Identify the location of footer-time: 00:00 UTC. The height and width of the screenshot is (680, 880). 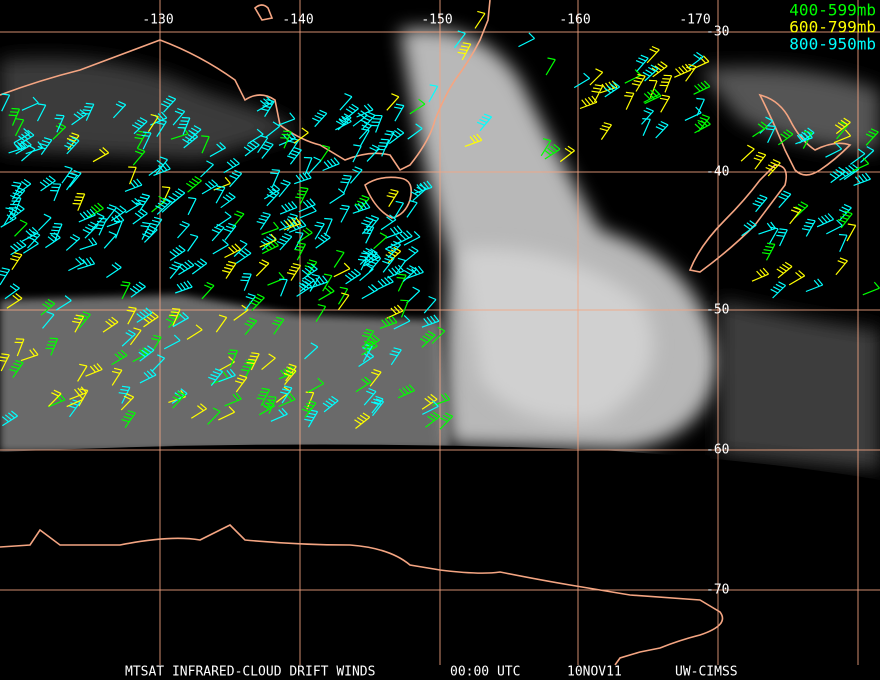
(485, 672).